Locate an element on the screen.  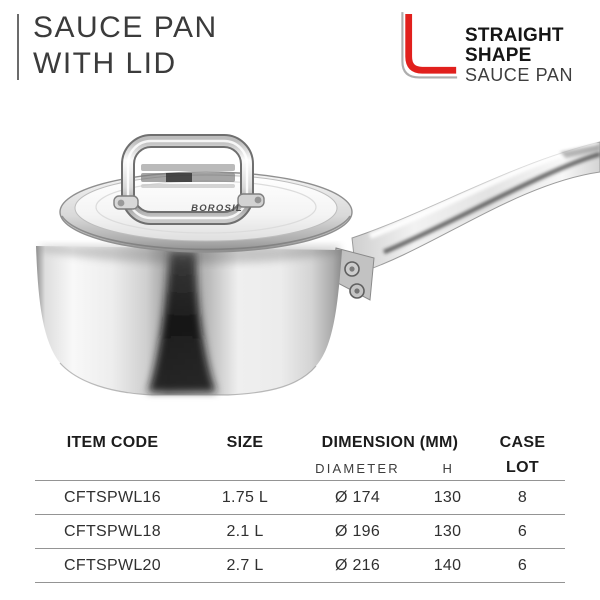
col-header-case: CASE is located at coordinates (522, 442).